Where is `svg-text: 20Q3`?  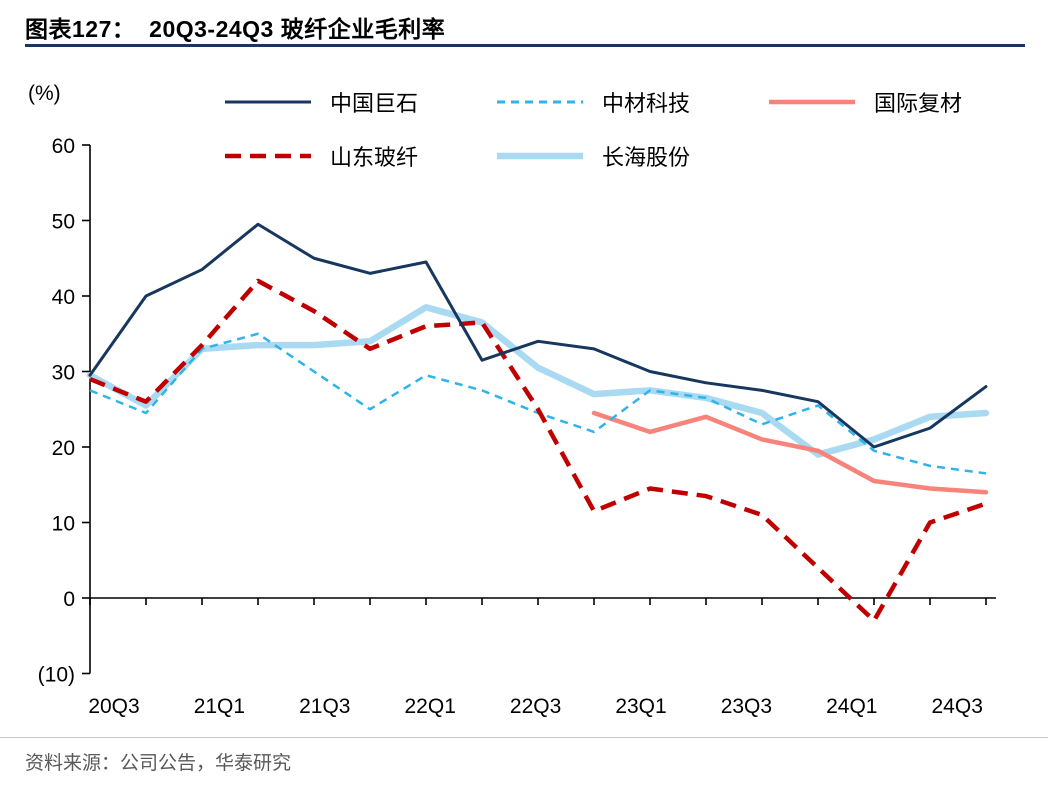 svg-text: 20Q3 is located at coordinates (113, 706).